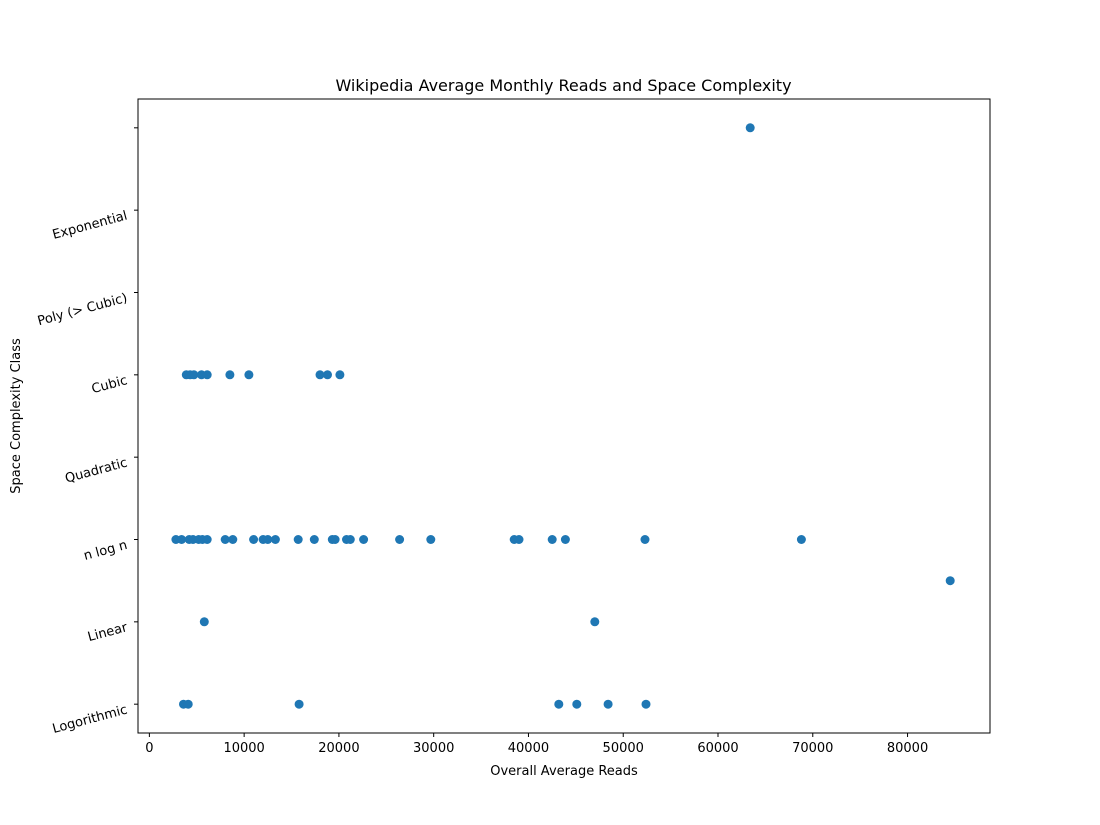  What do you see at coordinates (907, 748) in the screenshot?
I see `x-tick-label: 80000` at bounding box center [907, 748].